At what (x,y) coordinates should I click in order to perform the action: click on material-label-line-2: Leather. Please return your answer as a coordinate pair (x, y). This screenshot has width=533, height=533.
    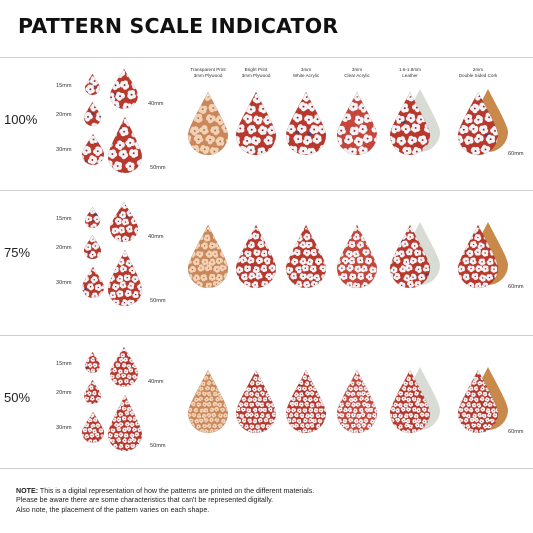
    Looking at the image, I should click on (410, 75).